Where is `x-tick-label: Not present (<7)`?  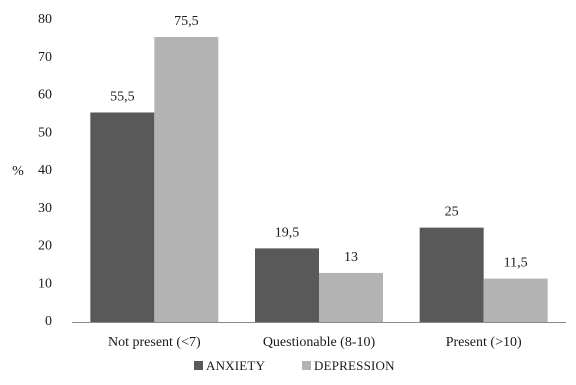
x-tick-label: Not present (<7) is located at coordinates (154, 342).